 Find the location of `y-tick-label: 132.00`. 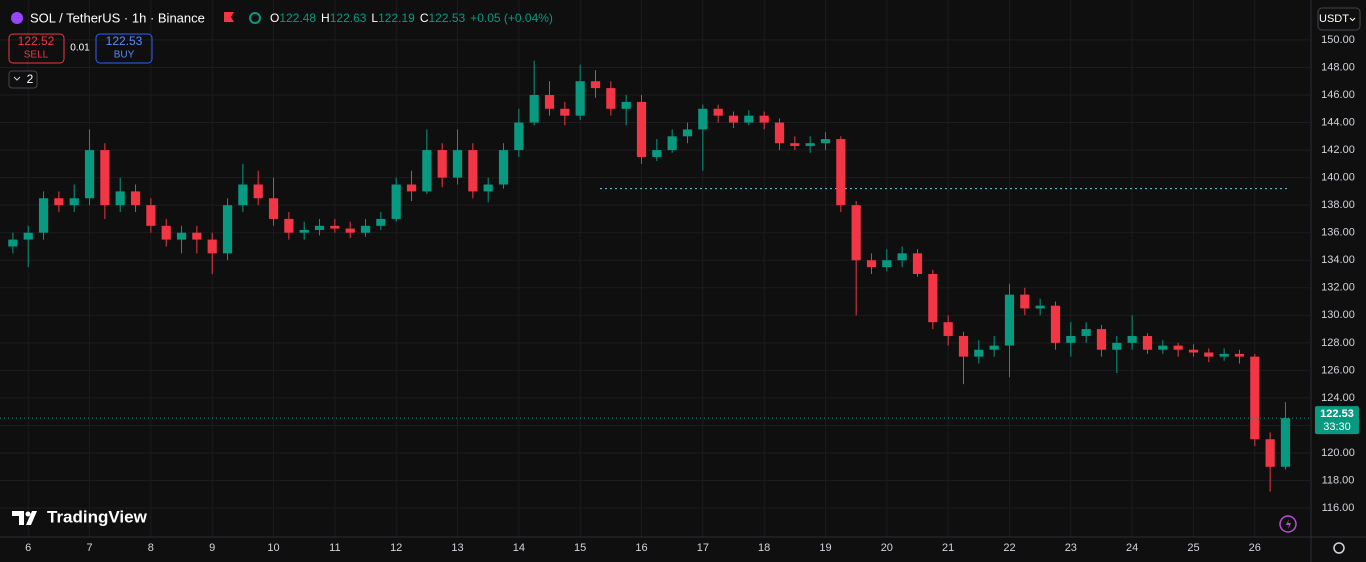

y-tick-label: 132.00 is located at coordinates (1338, 288).